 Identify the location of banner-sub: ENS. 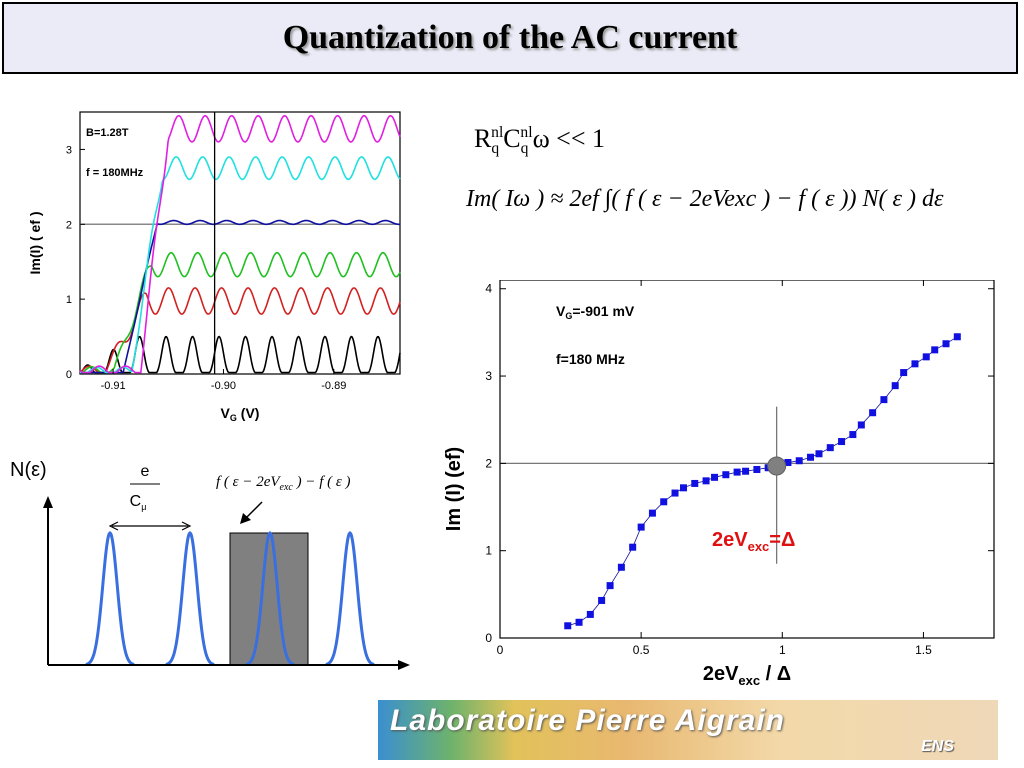
(937, 746).